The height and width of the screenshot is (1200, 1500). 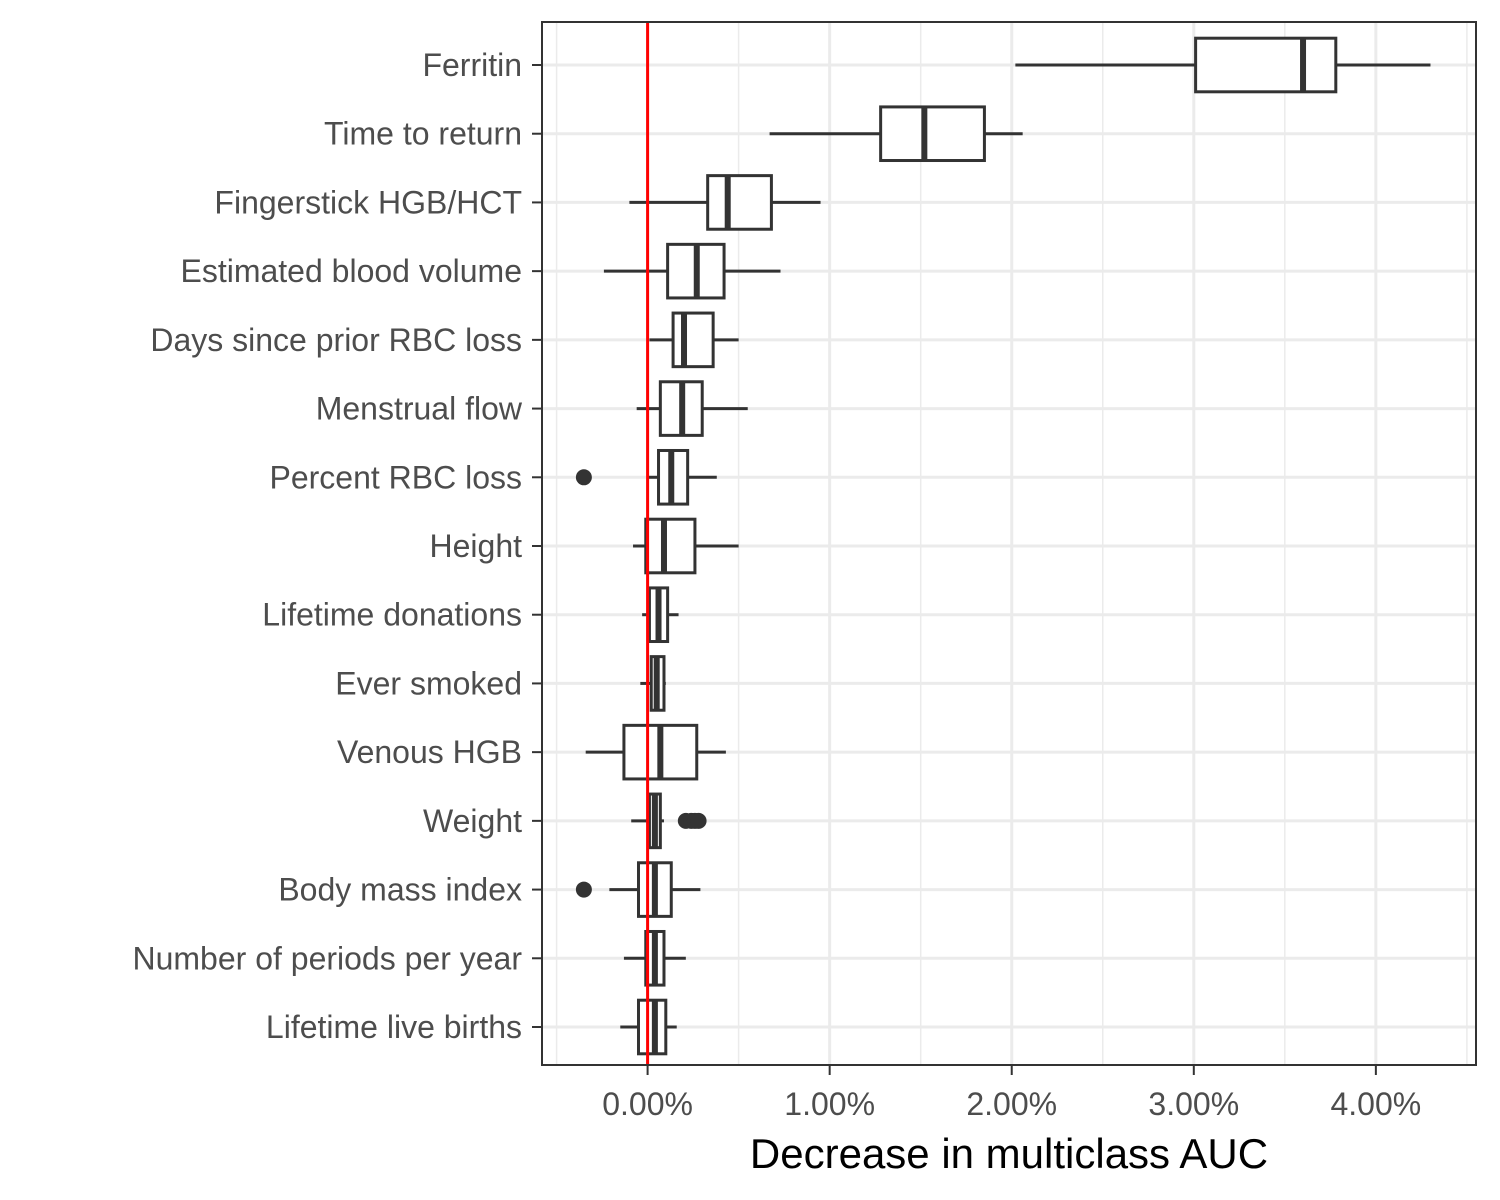 I want to click on y-tick-label: Ferritin, so click(x=472, y=65).